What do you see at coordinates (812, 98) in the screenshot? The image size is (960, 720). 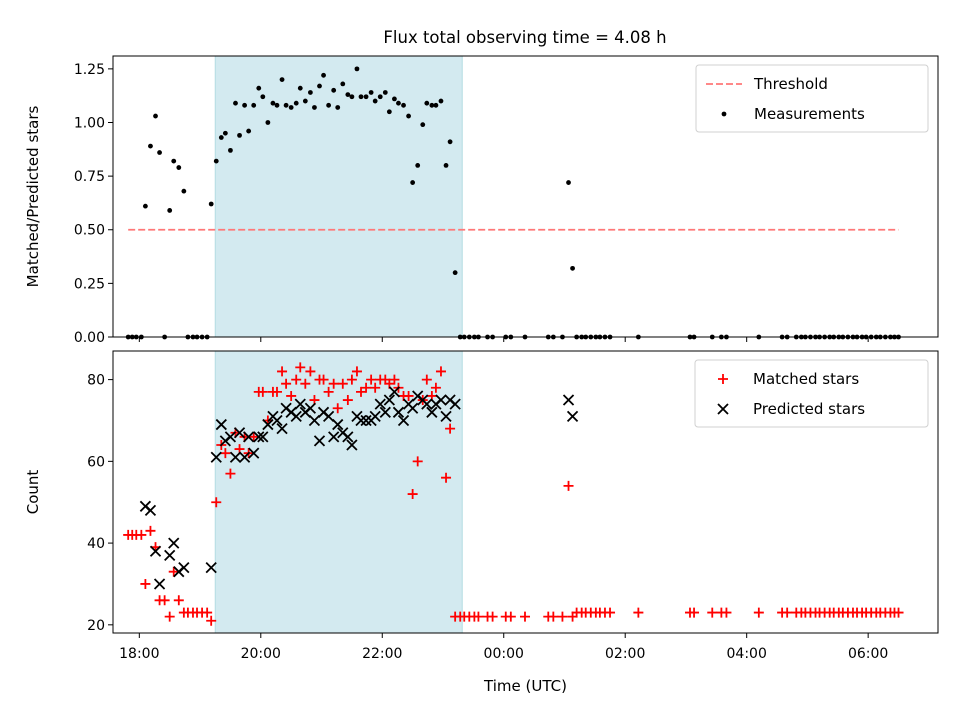 I see `top-legend` at bounding box center [812, 98].